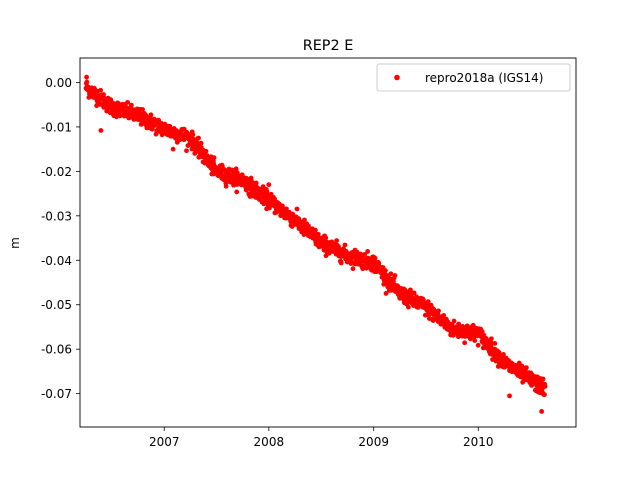  I want to click on legend-box, so click(473, 77).